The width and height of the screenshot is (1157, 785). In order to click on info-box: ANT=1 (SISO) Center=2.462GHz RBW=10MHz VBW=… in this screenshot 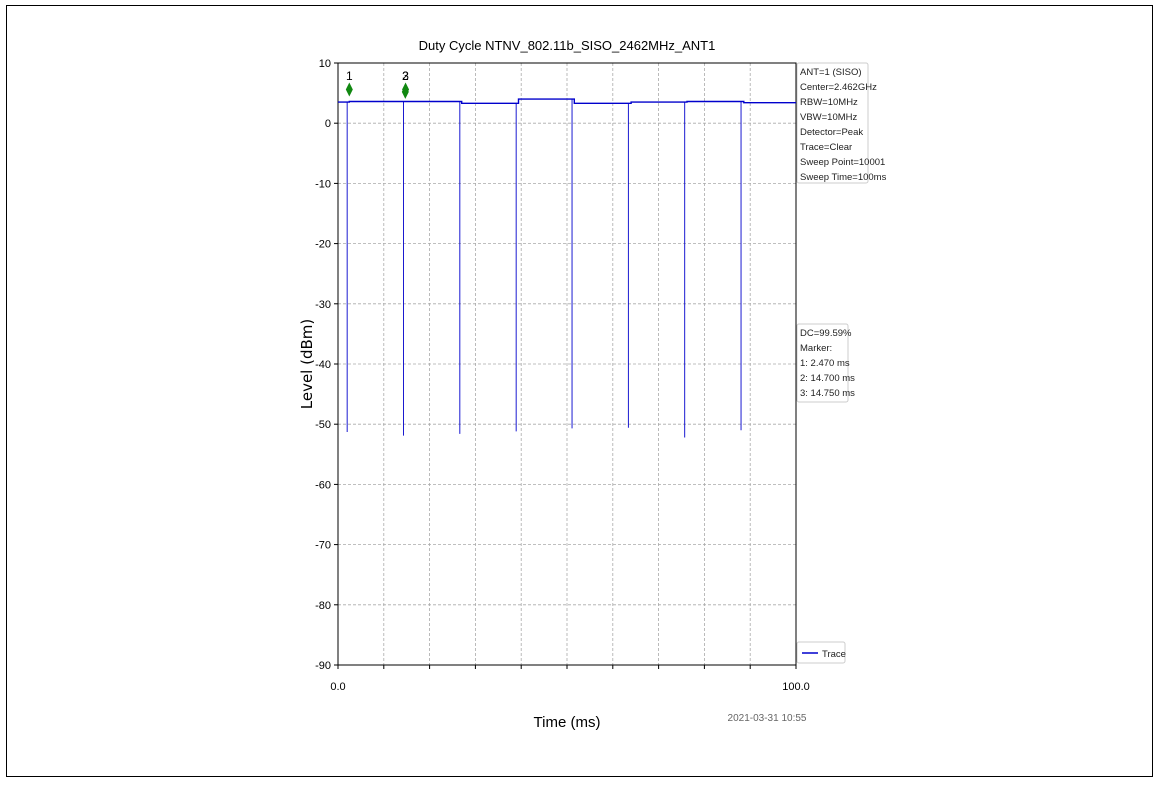, I will do `click(841, 123)`.